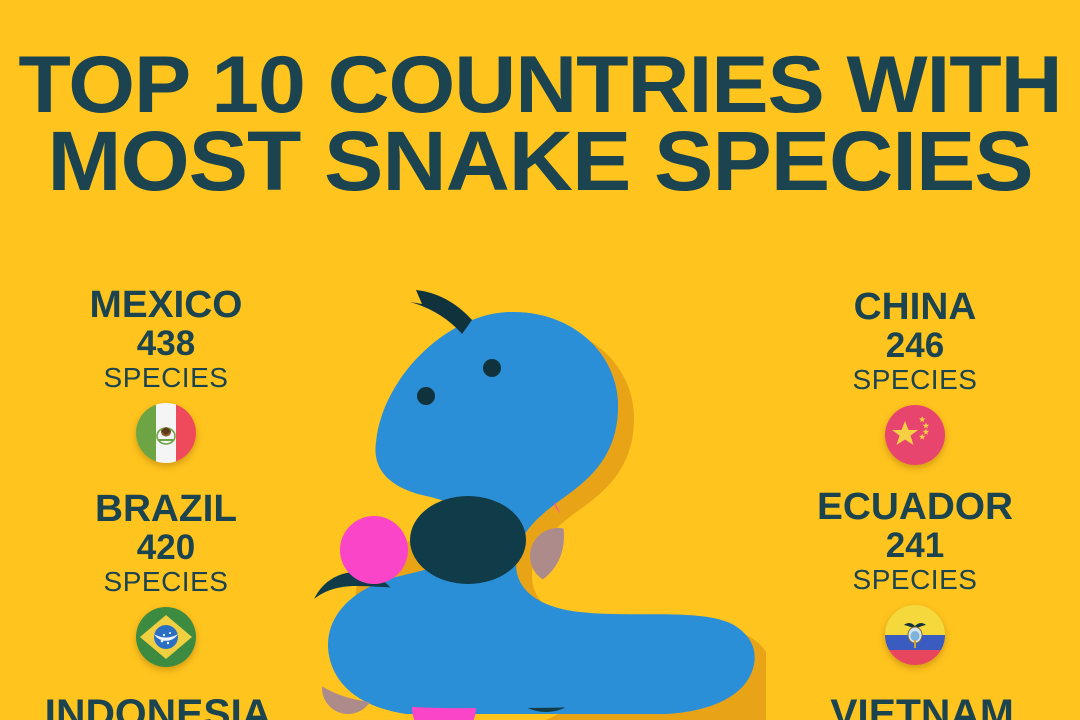 This screenshot has width=1080, height=720. What do you see at coordinates (915, 307) in the screenshot?
I see `country-name: CHINA` at bounding box center [915, 307].